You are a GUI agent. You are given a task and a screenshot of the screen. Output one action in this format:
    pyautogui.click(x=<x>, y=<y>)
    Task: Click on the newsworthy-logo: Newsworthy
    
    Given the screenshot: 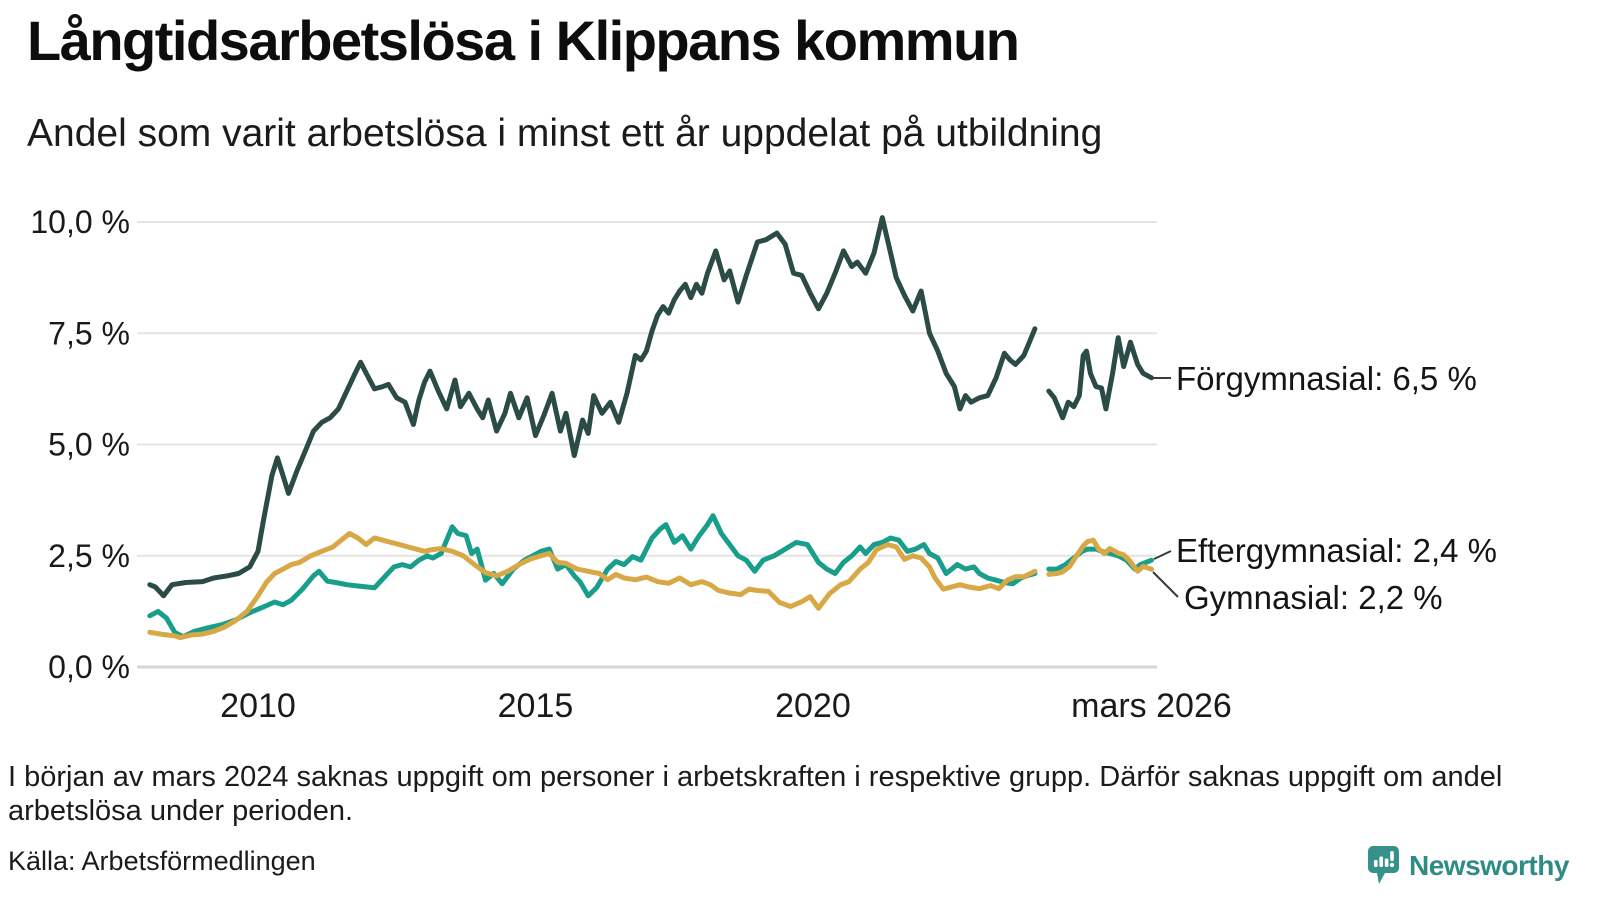 What is the action you would take?
    pyautogui.click(x=1468, y=866)
    